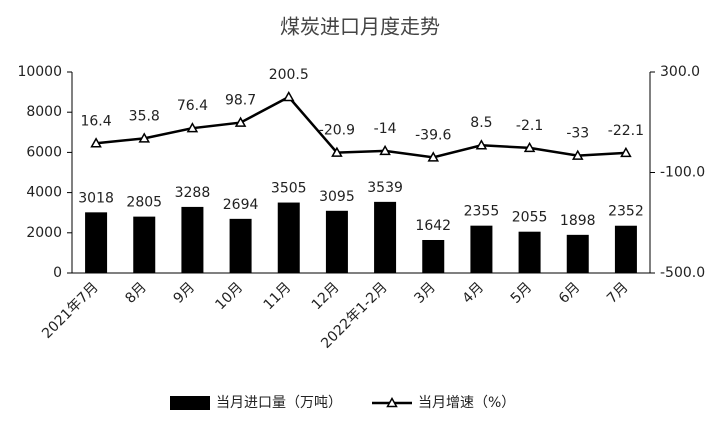 Image resolution: width=720 pixels, height=432 pixels. I want to click on data-label: -2.1, so click(529, 126).